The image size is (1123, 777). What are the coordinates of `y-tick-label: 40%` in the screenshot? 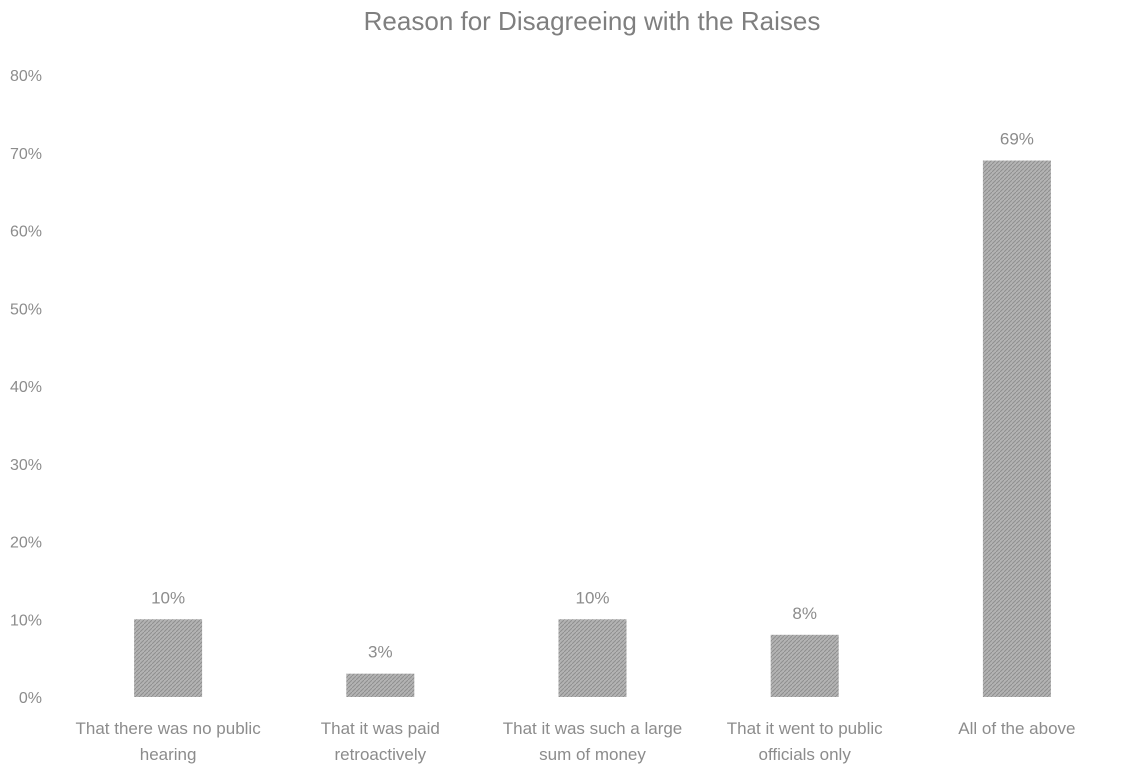 It's located at (26, 387).